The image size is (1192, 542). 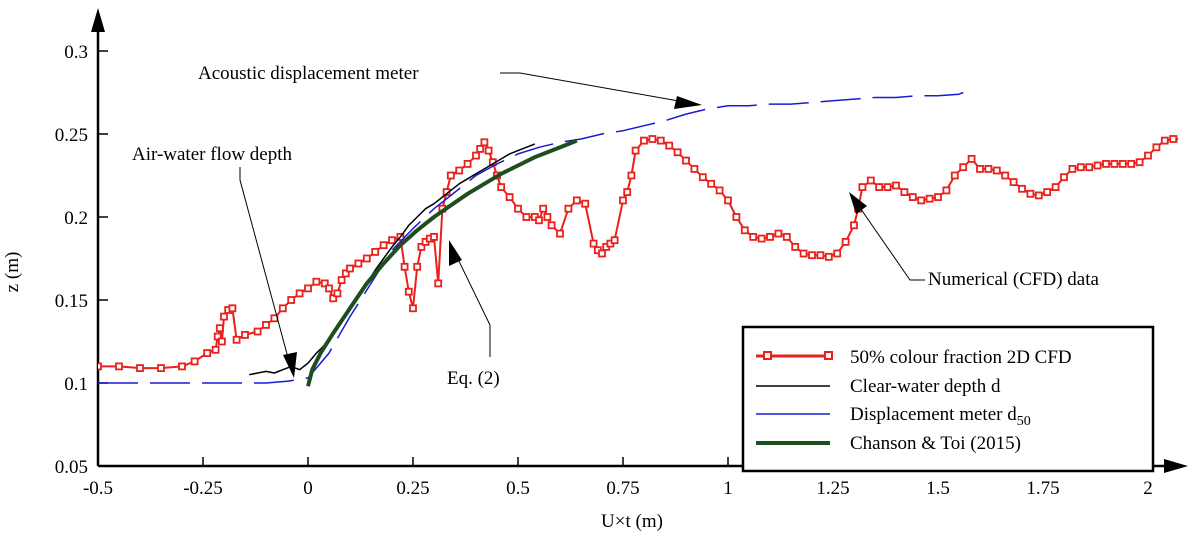 What do you see at coordinates (71, 135) in the screenshot?
I see `y-tick-label: 0.25` at bounding box center [71, 135].